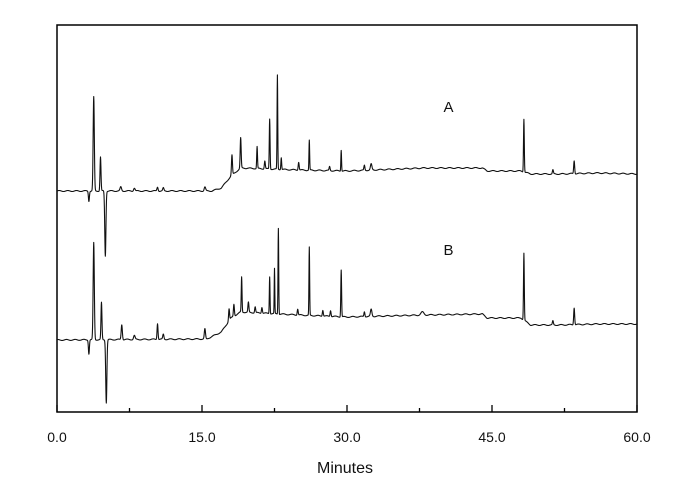 This screenshot has height=490, width=690. I want to click on tick-label-15: 15.0, so click(201, 437).